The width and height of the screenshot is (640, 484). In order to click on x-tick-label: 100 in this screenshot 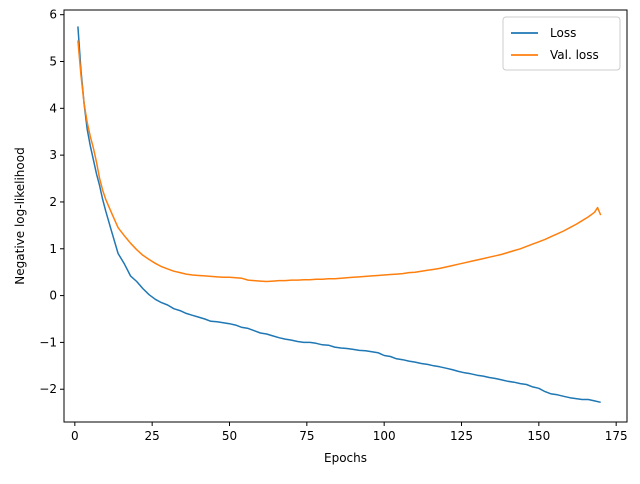, I will do `click(384, 436)`.